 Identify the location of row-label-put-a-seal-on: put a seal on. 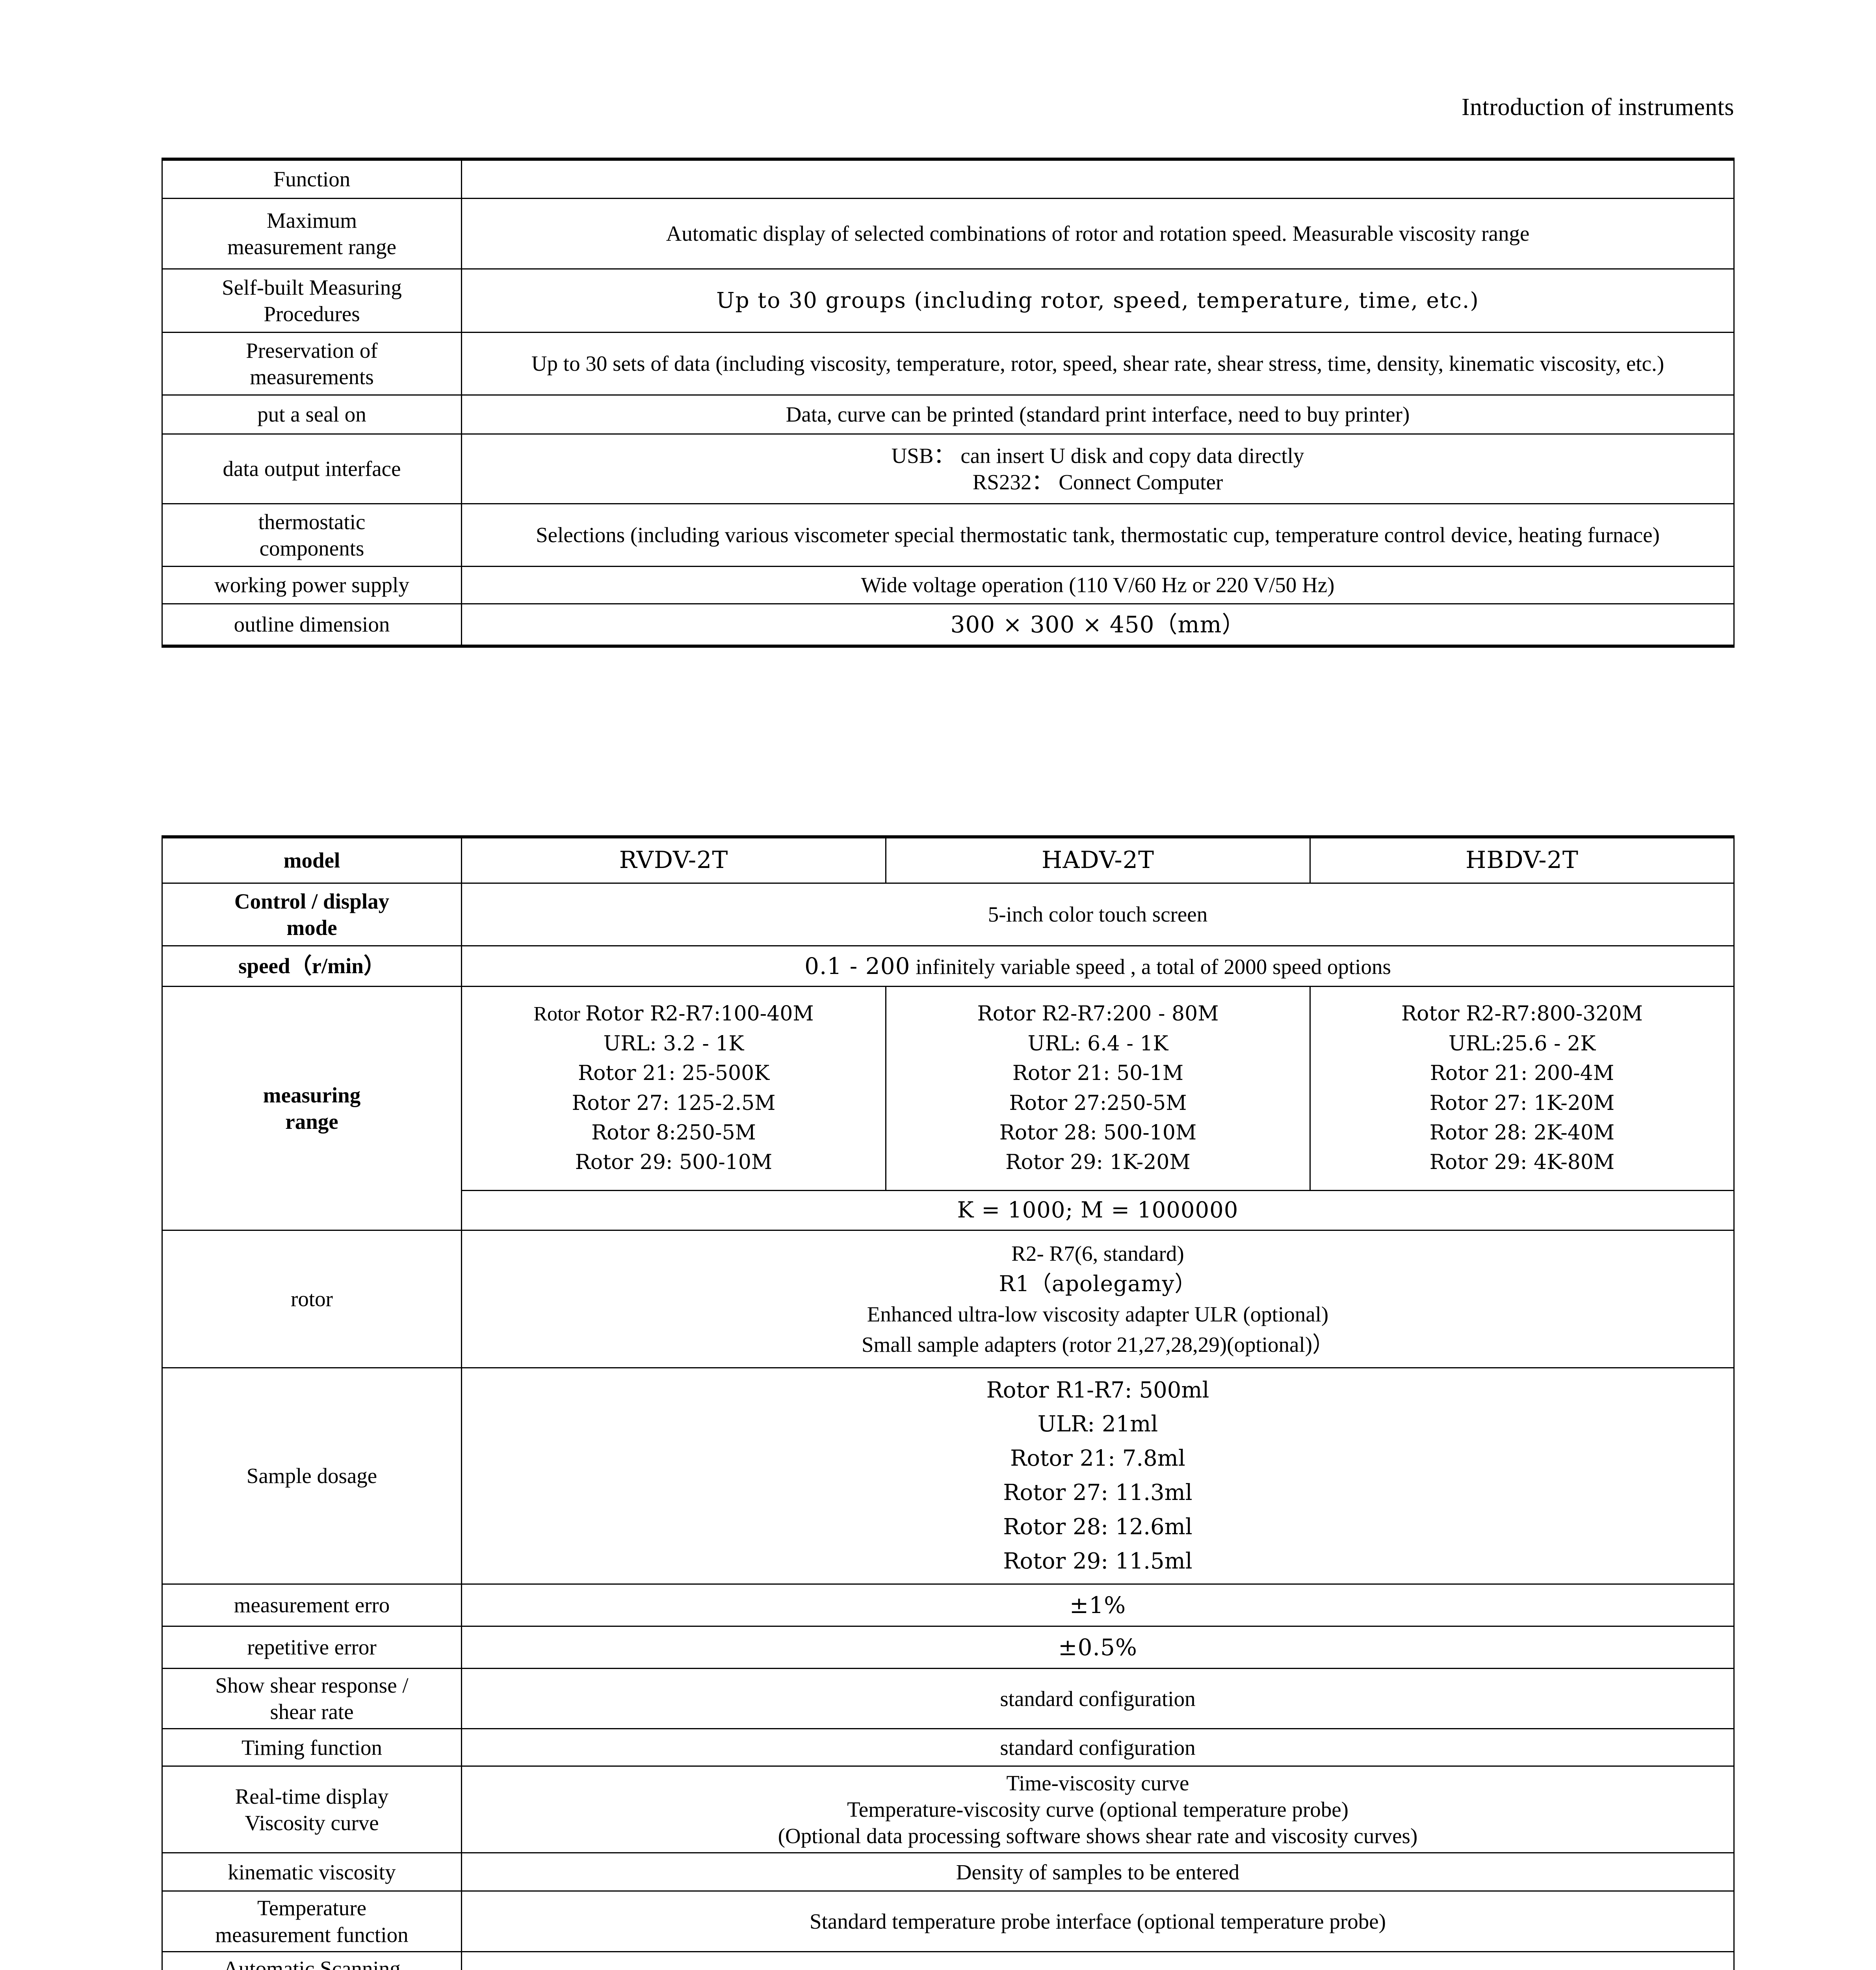
(312, 415).